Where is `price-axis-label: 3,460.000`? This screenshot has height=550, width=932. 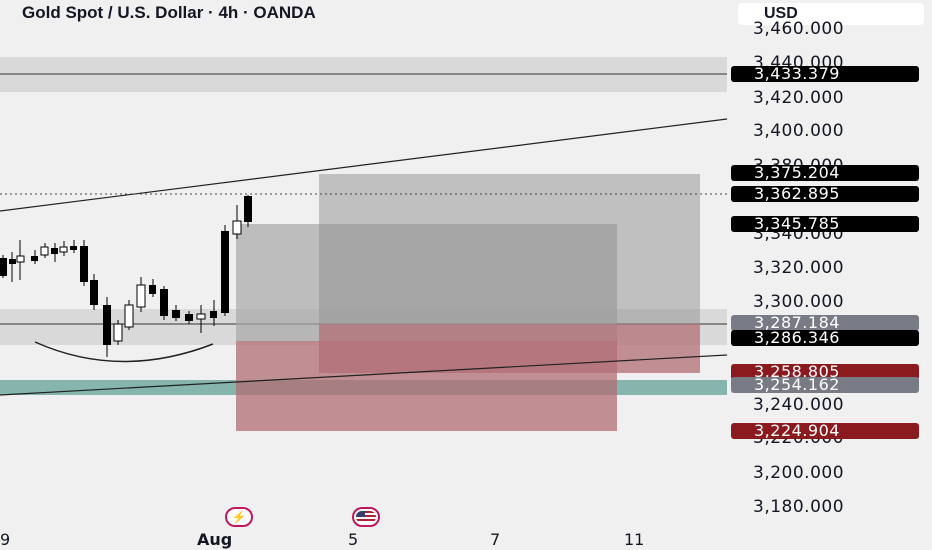
price-axis-label: 3,460.000 is located at coordinates (799, 29).